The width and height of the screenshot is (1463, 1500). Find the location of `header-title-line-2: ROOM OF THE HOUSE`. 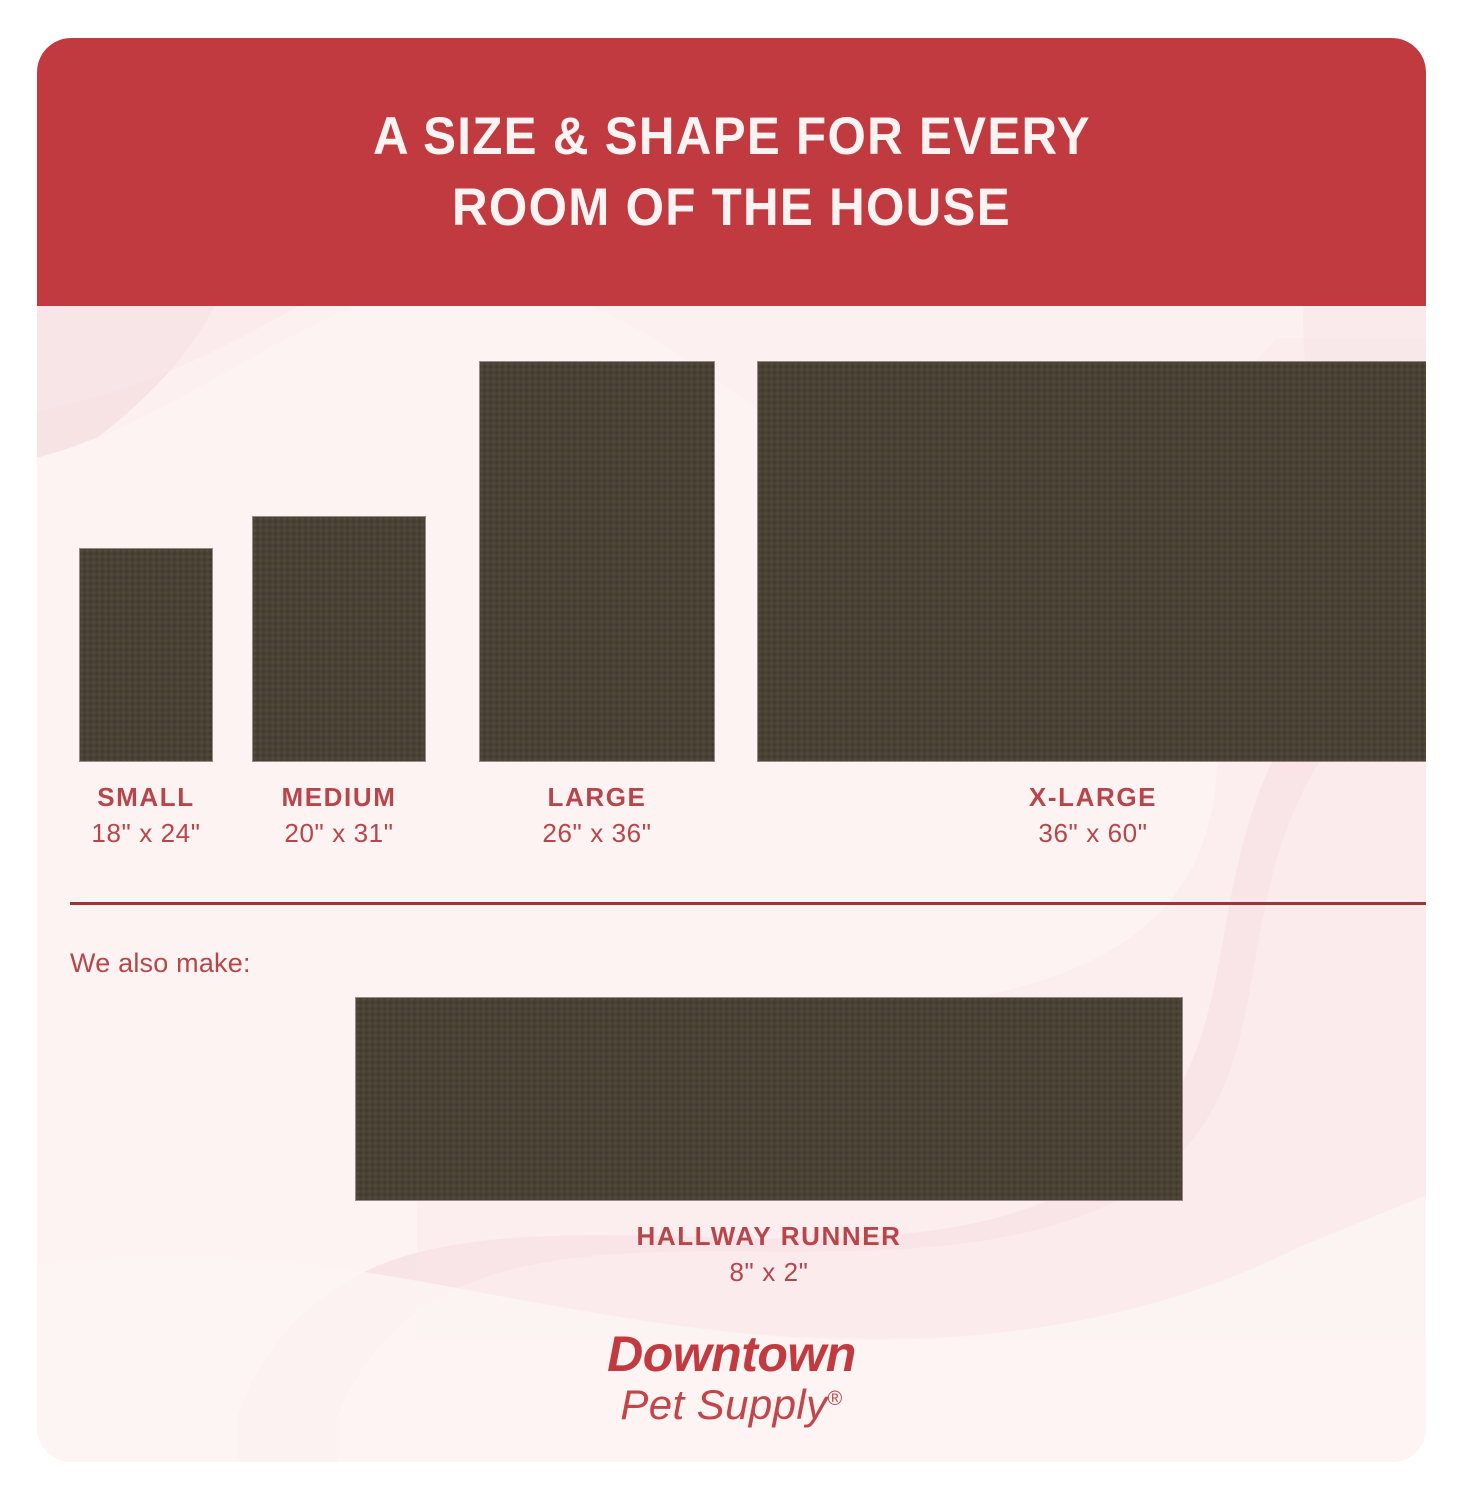

header-title-line-2: ROOM OF THE HOUSE is located at coordinates (731, 207).